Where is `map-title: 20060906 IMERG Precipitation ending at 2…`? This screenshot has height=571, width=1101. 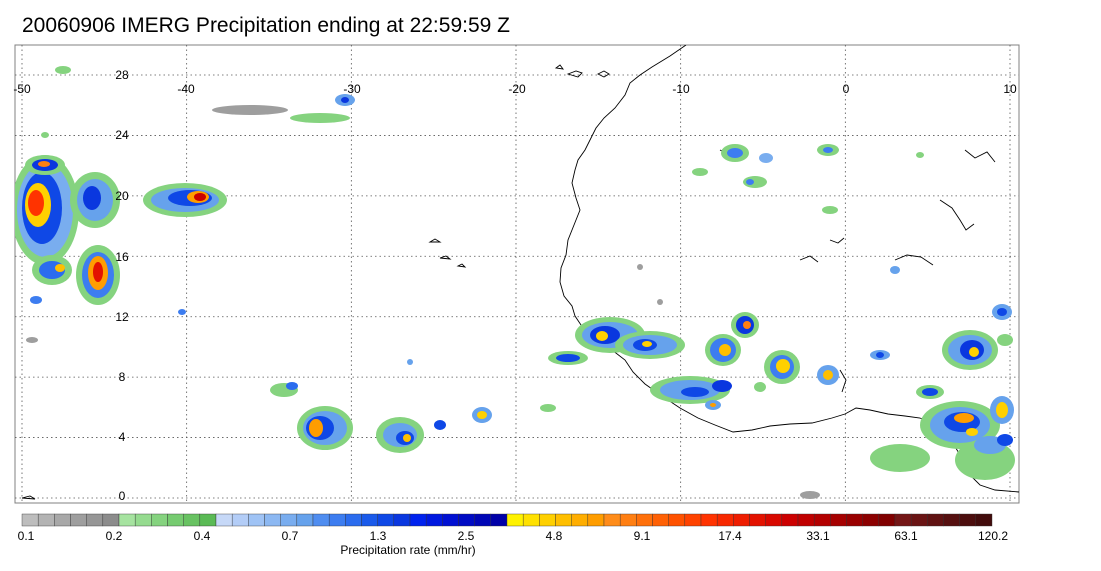 map-title: 20060906 IMERG Precipitation ending at 2… is located at coordinates (266, 25).